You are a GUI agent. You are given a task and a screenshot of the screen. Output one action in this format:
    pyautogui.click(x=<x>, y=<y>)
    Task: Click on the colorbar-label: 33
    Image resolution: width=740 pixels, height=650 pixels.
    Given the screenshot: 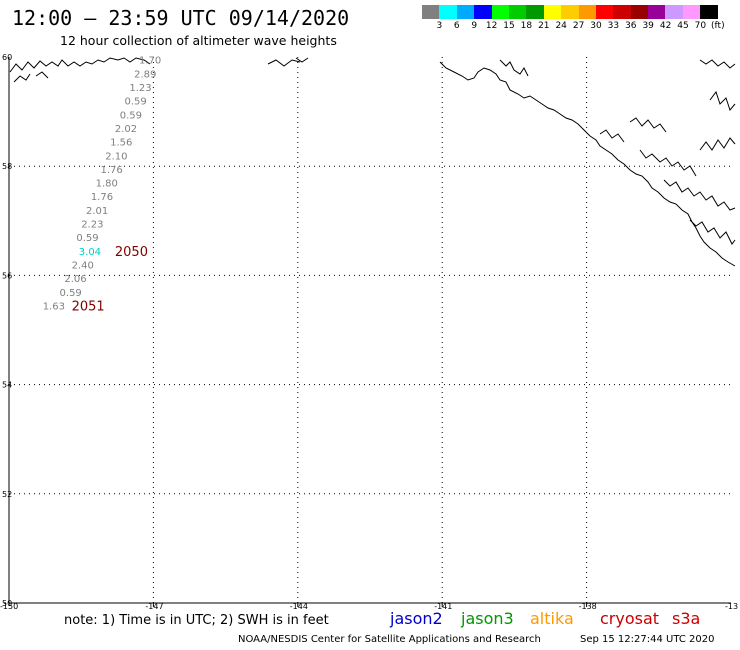 What is the action you would take?
    pyautogui.click(x=613, y=26)
    